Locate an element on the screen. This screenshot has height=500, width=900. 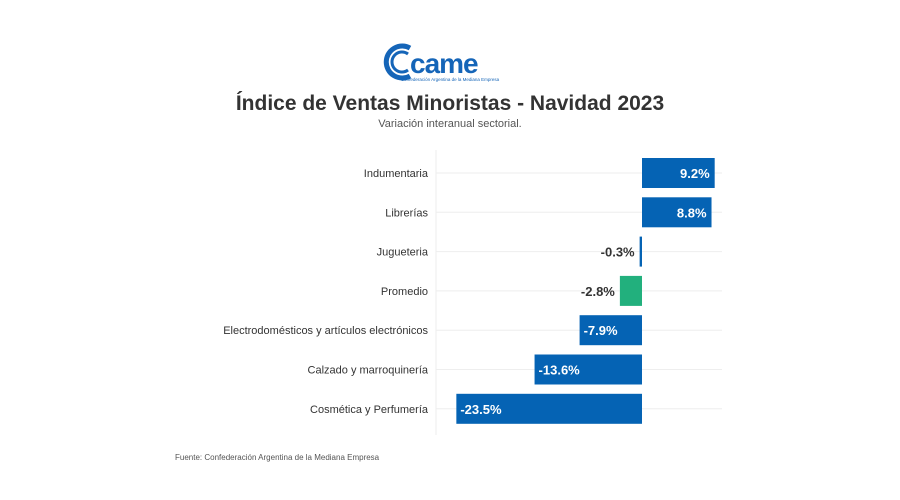
came-logo: came is located at coordinates (431, 62).